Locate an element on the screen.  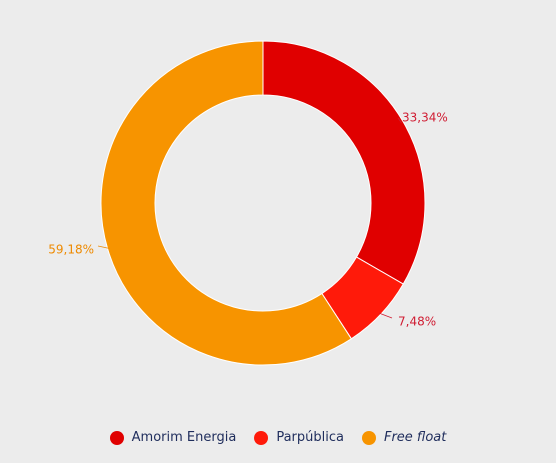
legend-label-2: Free float is located at coordinates (415, 437).